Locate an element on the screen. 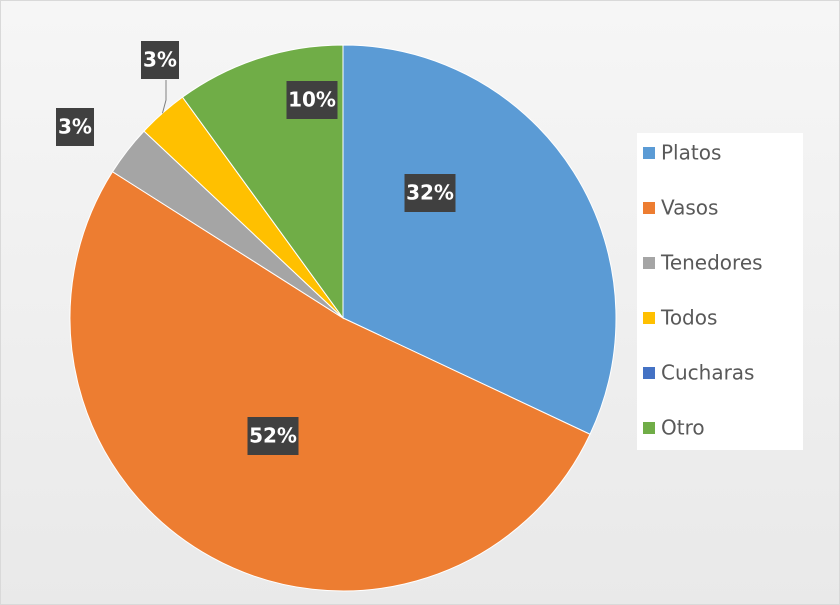  legend-label: Cucharas is located at coordinates (707, 373).